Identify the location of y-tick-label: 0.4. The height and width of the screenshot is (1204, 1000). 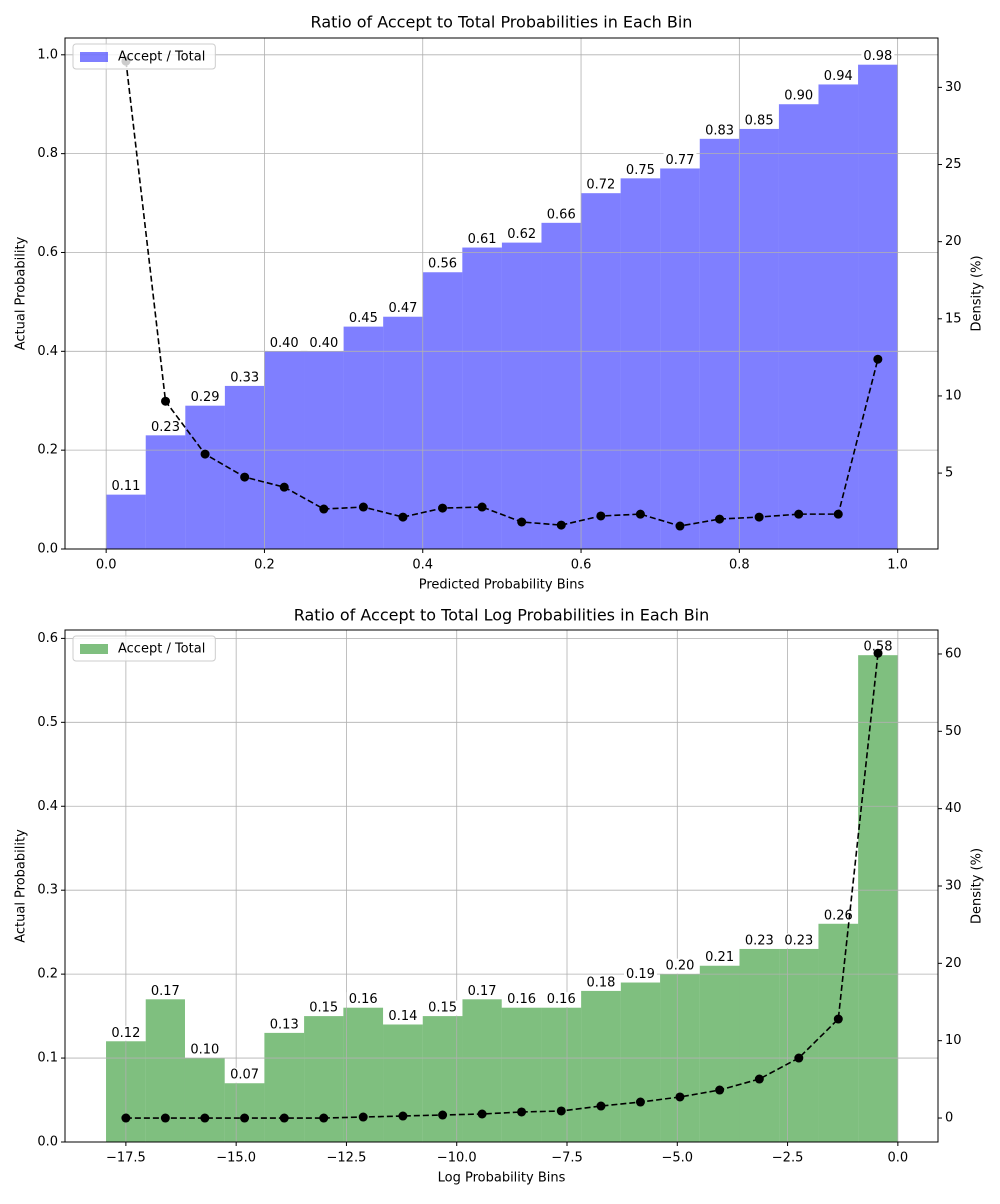
(47, 351).